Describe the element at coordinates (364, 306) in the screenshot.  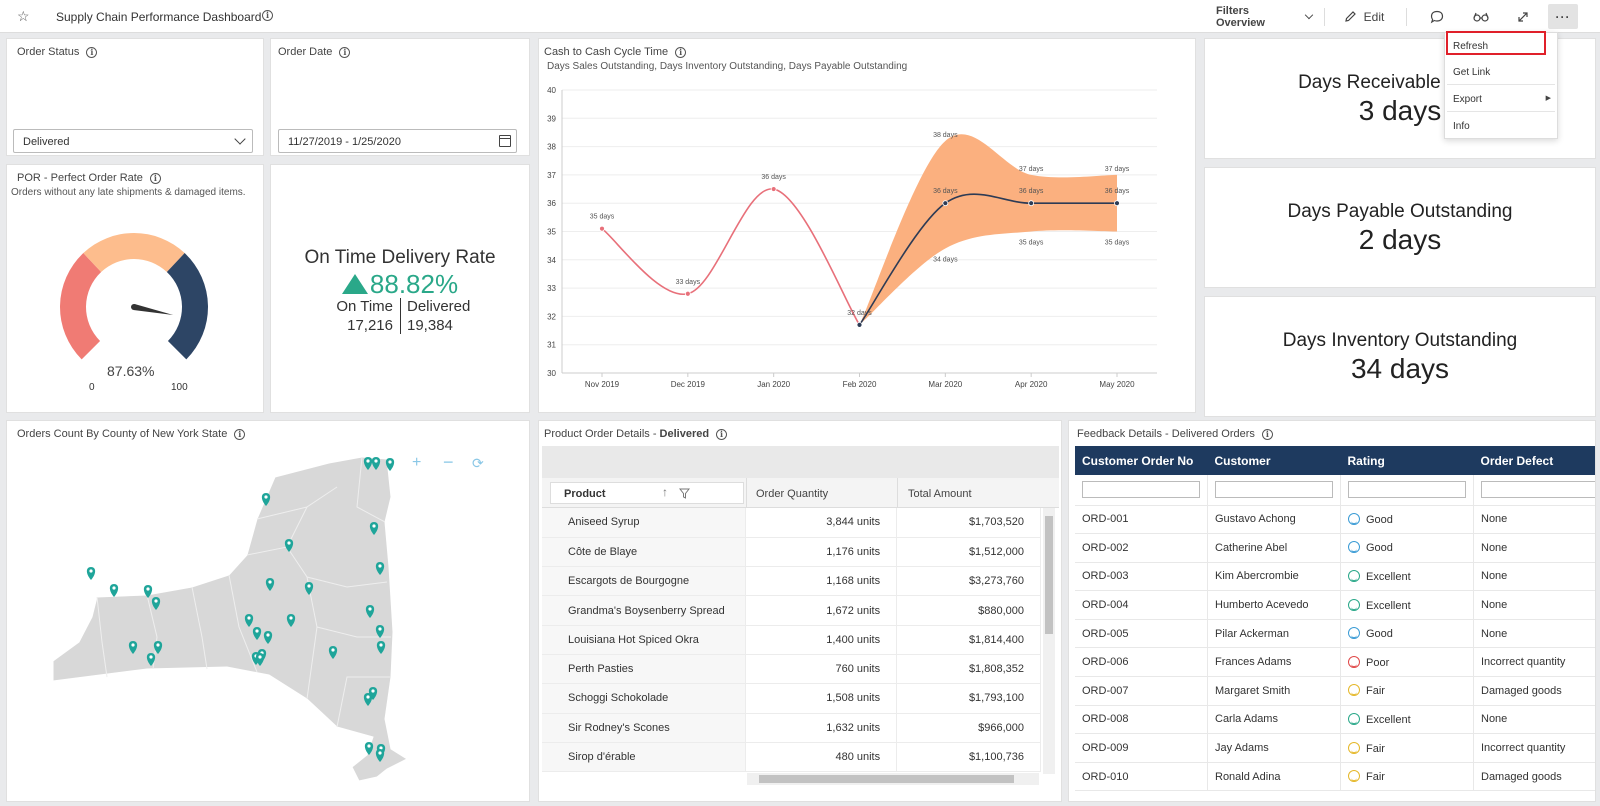
I see `otd-ontime-label: On Time` at that location.